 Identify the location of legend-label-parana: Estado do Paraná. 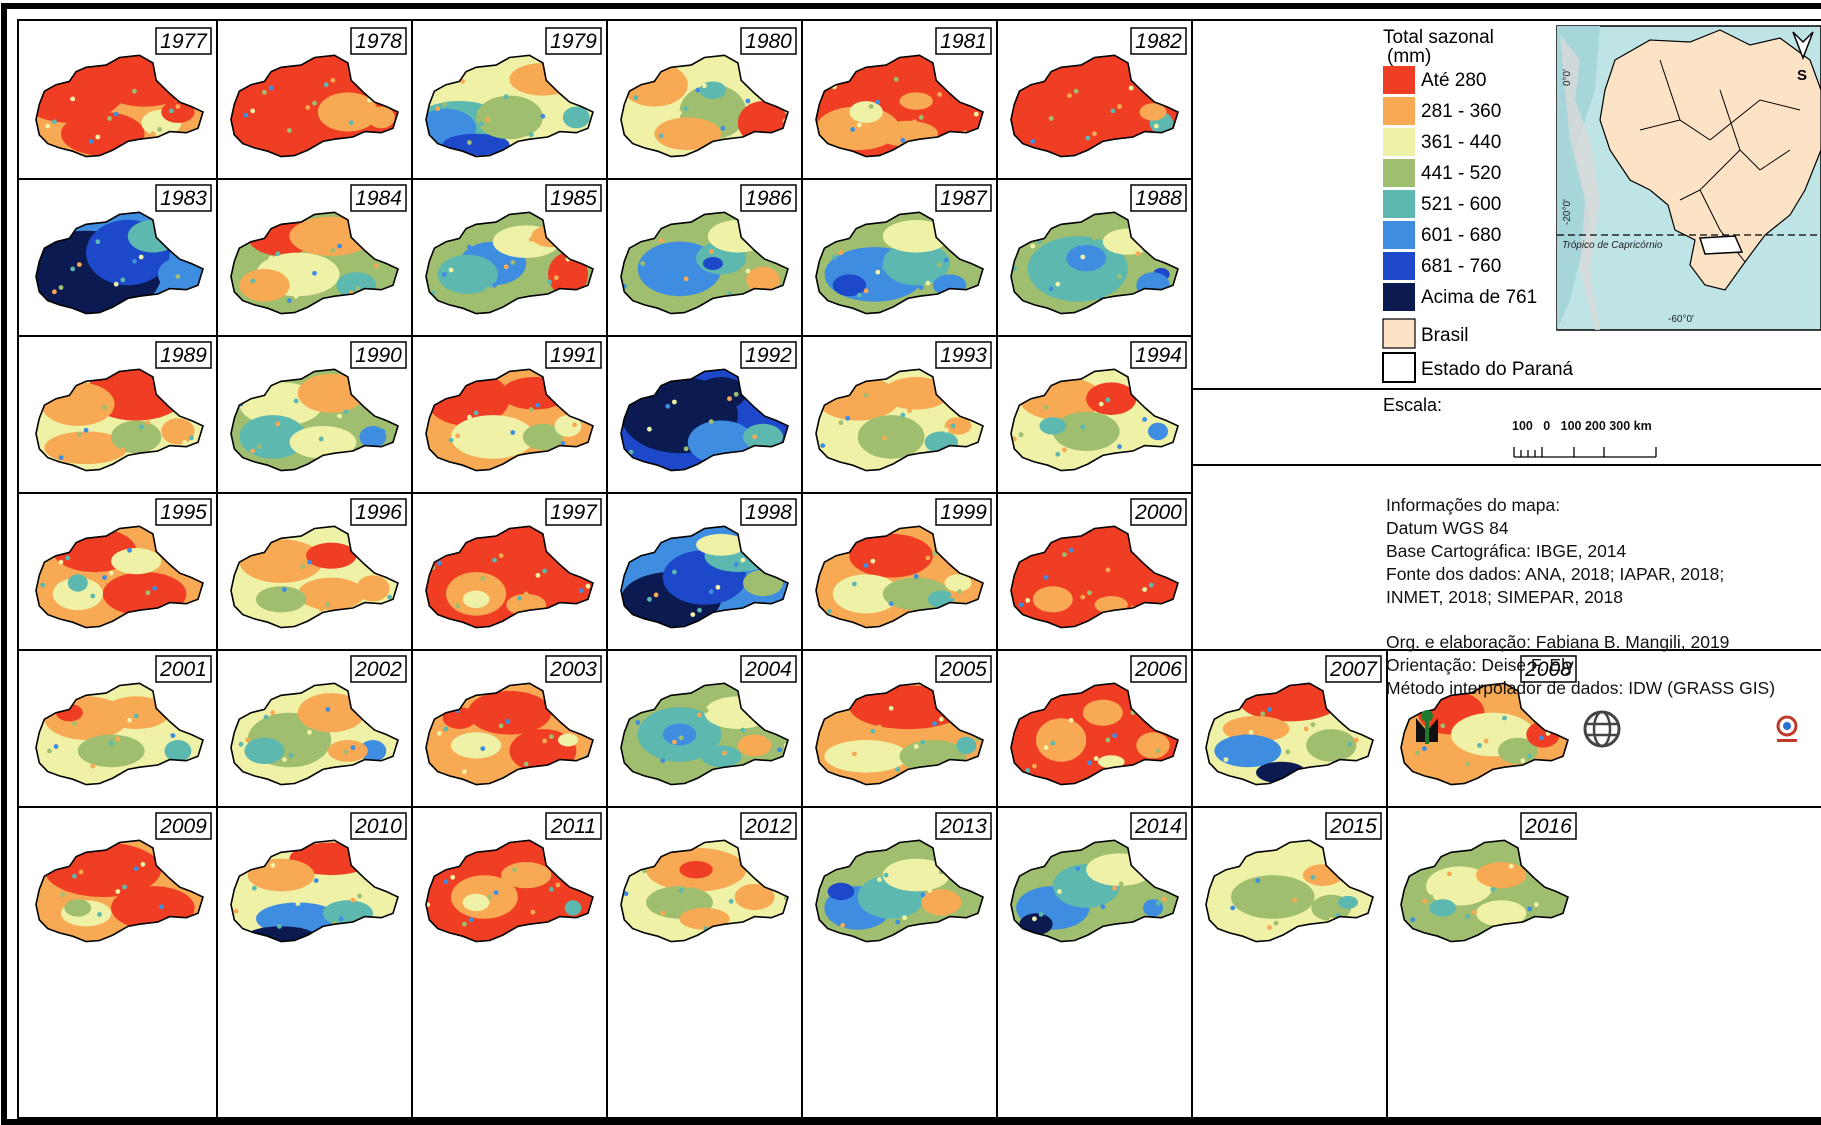
(1497, 369).